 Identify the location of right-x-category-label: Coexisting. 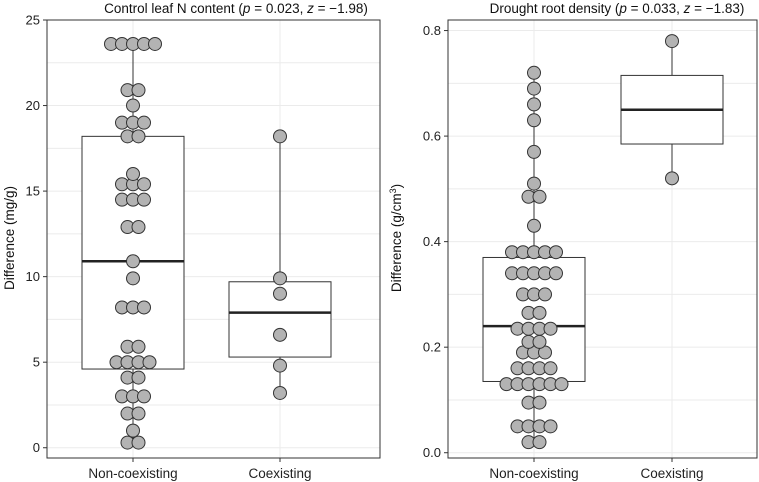
(671, 473).